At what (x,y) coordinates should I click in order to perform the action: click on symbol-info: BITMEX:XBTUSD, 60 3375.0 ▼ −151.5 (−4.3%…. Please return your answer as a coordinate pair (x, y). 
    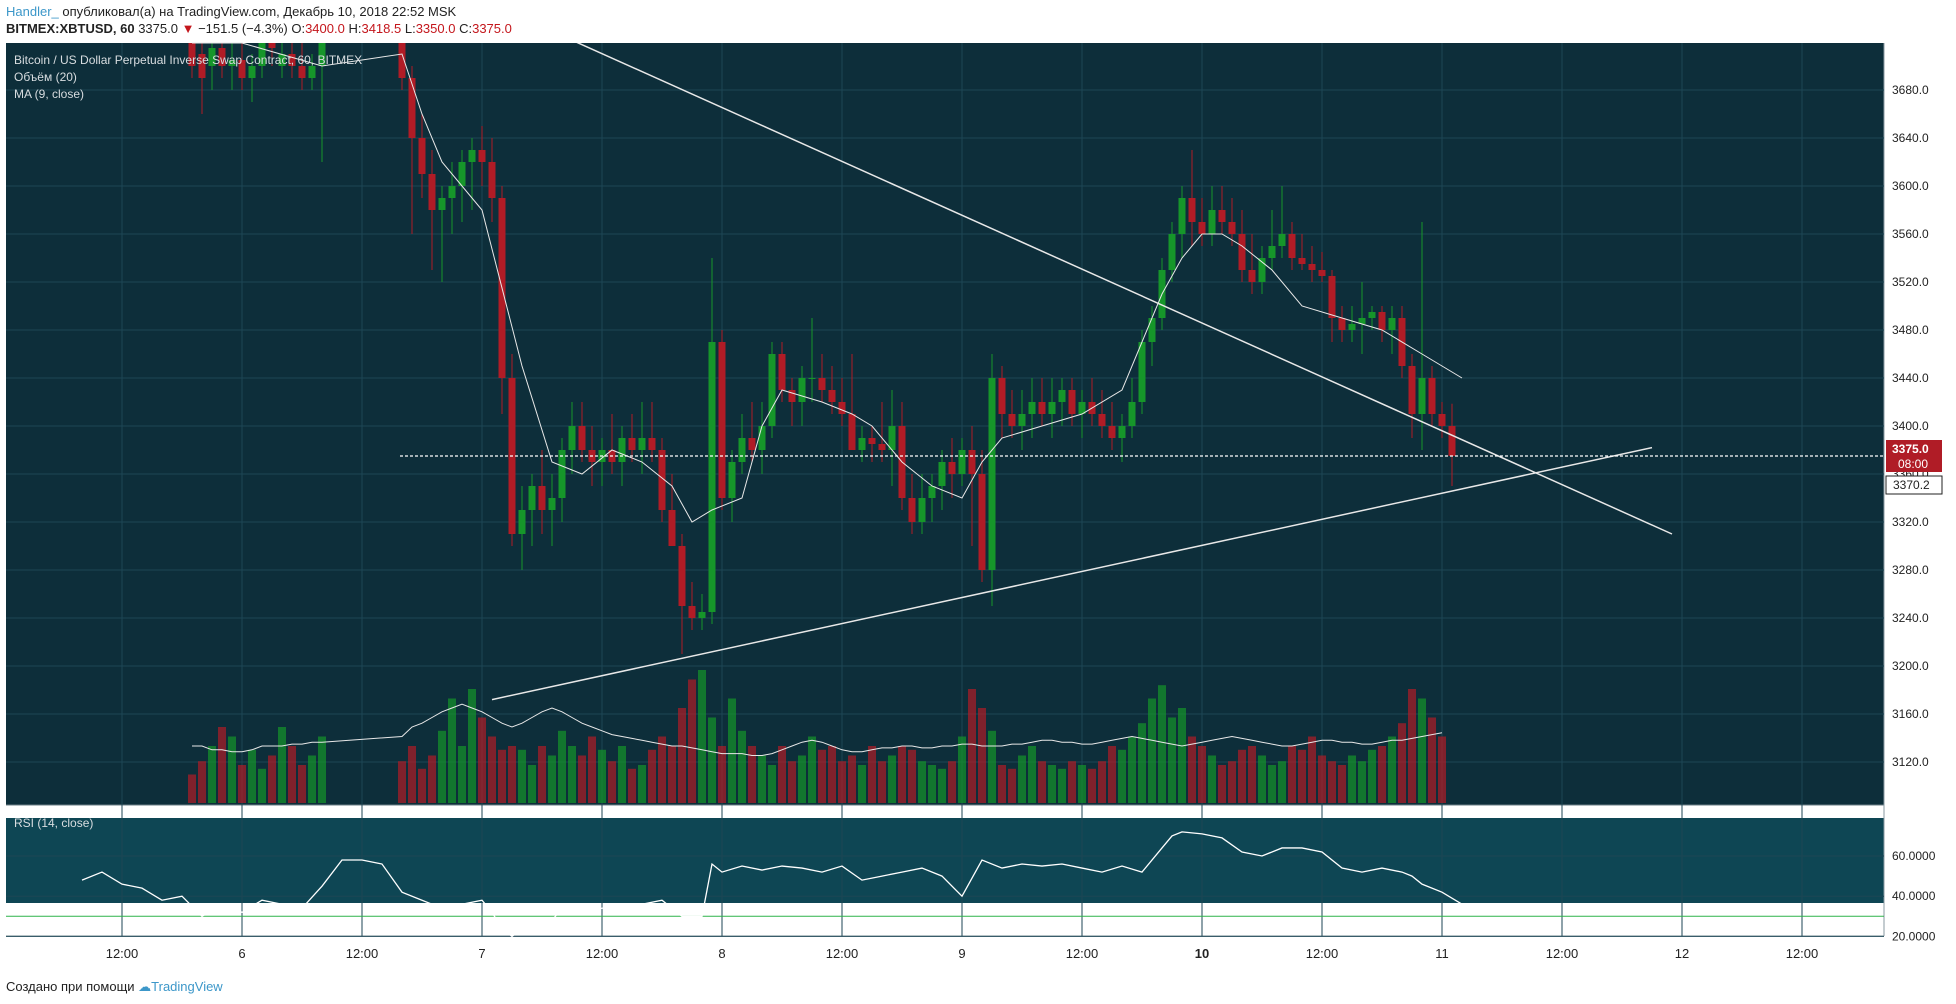
    Looking at the image, I should click on (259, 28).